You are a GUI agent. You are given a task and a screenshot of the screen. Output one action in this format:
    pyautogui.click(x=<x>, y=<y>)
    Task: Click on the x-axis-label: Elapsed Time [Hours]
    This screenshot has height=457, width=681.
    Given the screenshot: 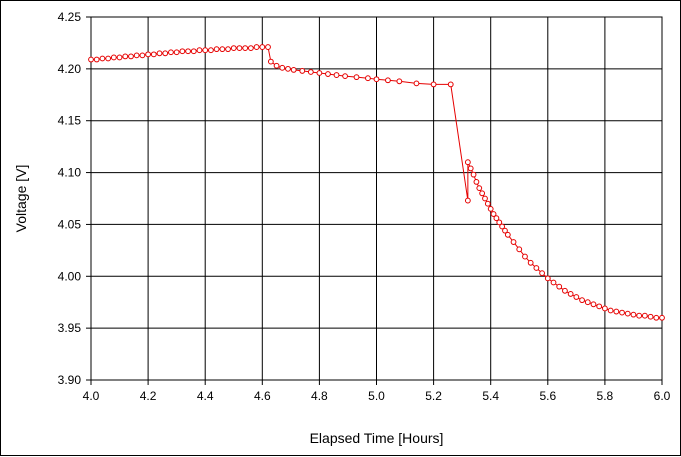 What is the action you would take?
    pyautogui.click(x=377, y=438)
    